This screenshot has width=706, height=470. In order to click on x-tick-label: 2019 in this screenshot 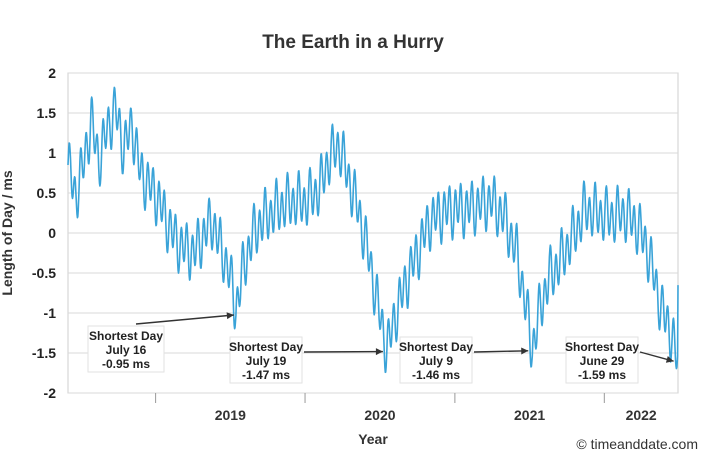, I will do `click(230, 415)`.